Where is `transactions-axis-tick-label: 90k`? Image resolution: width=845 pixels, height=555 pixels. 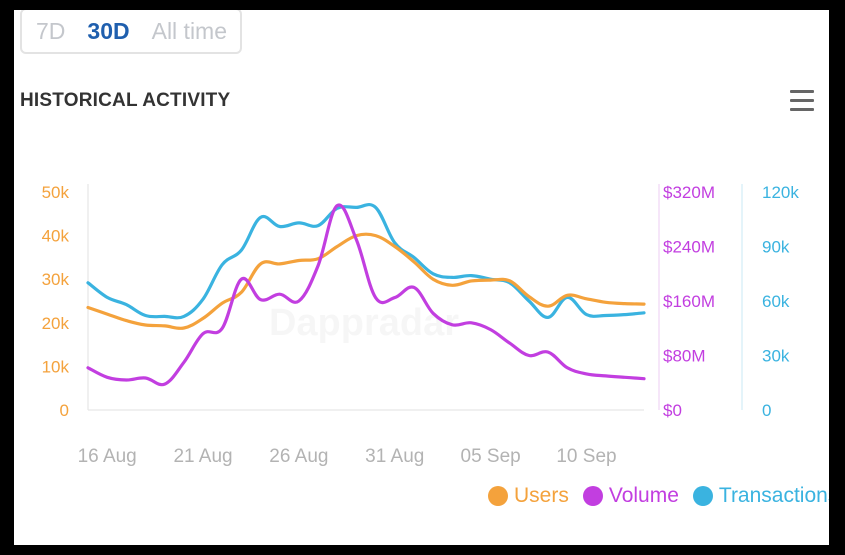 transactions-axis-tick-label: 90k is located at coordinates (776, 247).